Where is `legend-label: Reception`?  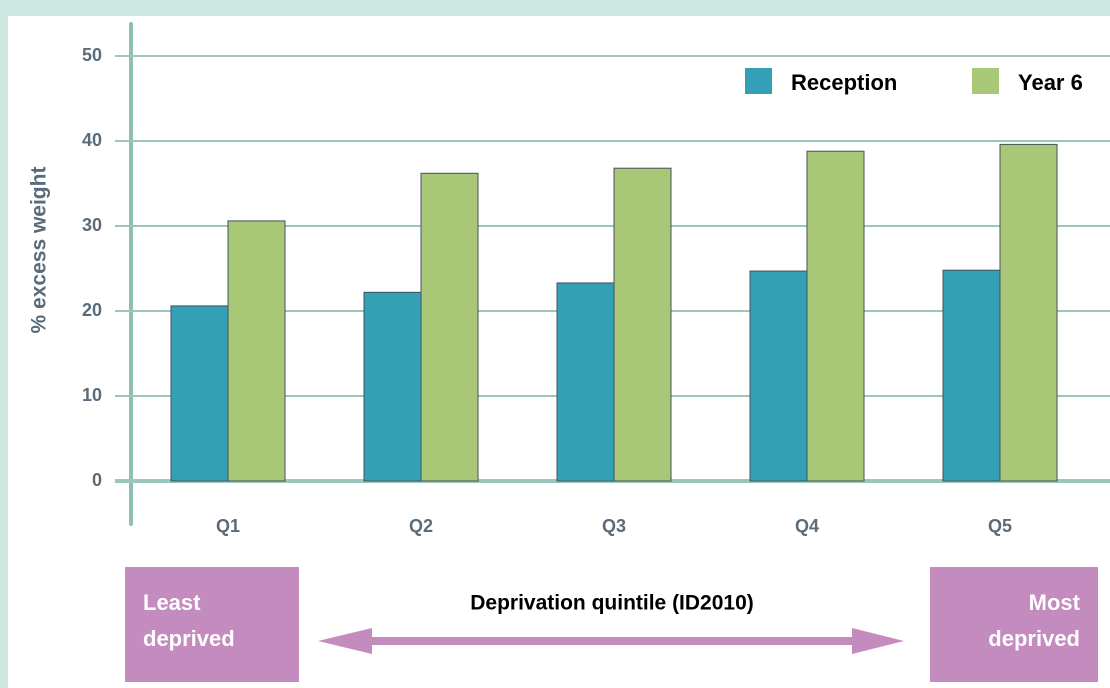 legend-label: Reception is located at coordinates (844, 82).